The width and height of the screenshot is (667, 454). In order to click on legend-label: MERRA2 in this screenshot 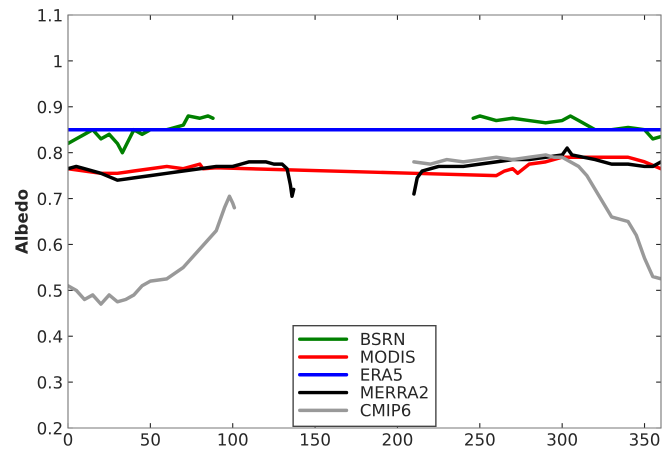, I will do `click(394, 392)`.